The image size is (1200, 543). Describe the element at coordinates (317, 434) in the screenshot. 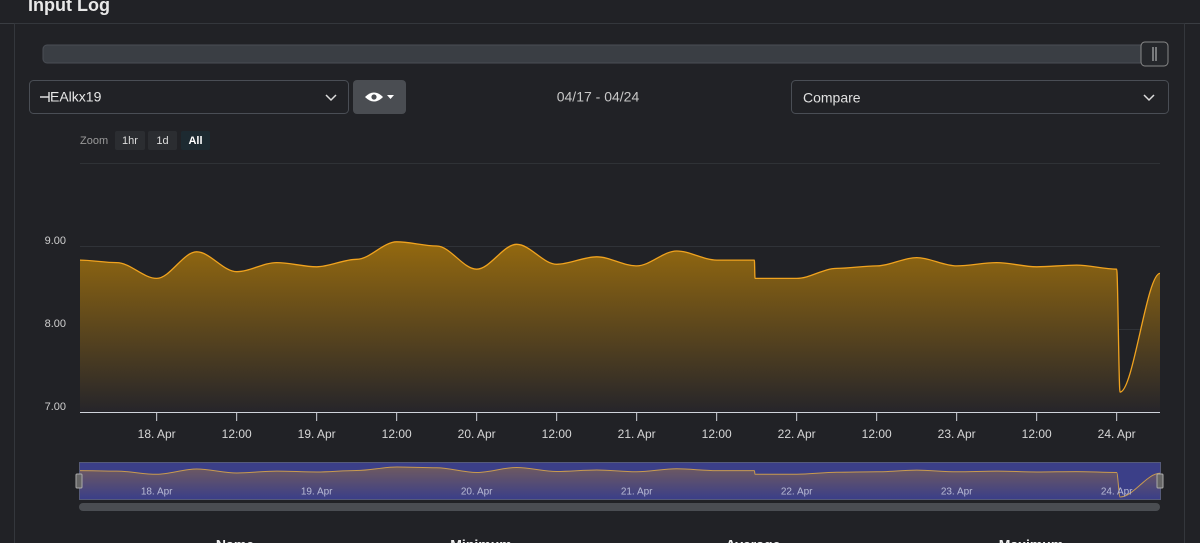

I see `x-tick-label: 19. Apr` at that location.